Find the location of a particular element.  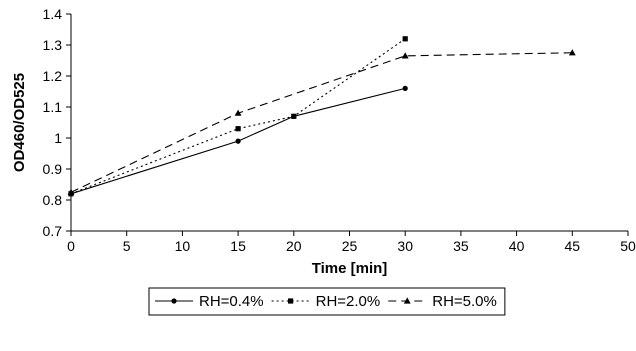

y-tick-label: 0.8 is located at coordinates (53, 200).